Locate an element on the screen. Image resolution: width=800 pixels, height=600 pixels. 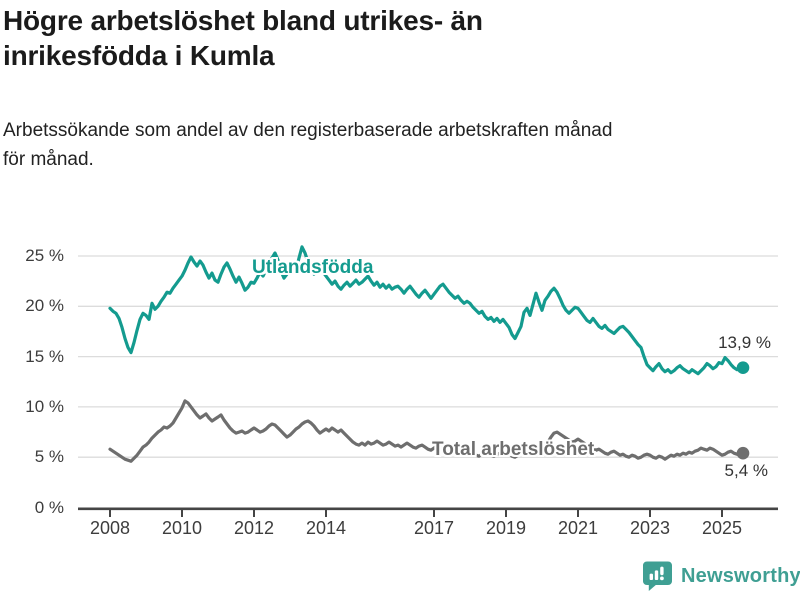
x-axis-label-2014: 2014 is located at coordinates (326, 528).